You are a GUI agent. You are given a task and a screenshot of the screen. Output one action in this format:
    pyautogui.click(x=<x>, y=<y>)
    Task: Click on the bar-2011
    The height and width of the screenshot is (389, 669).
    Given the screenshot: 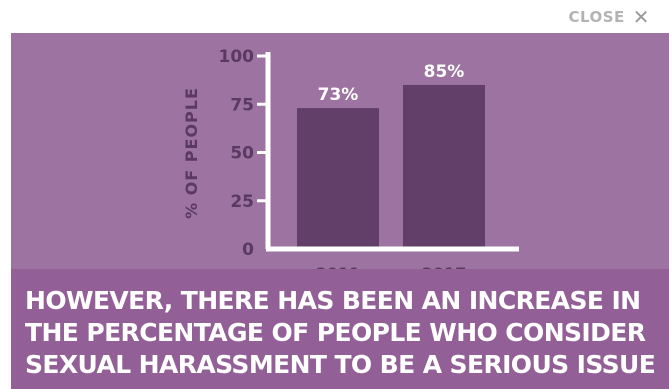 What is the action you would take?
    pyautogui.click(x=338, y=178)
    